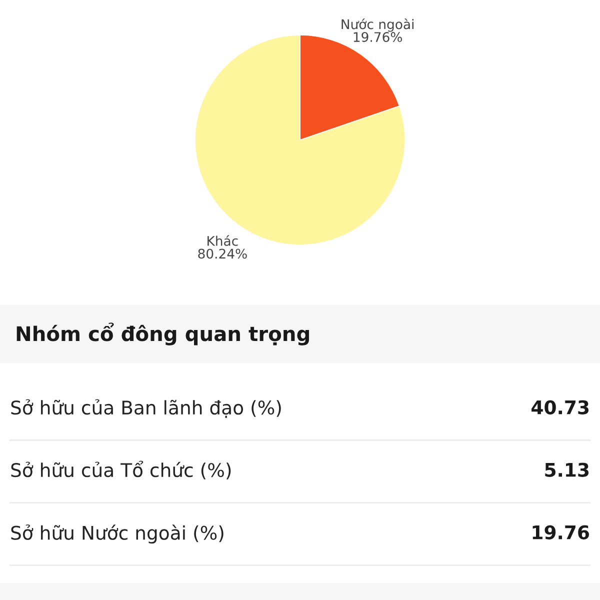  Describe the element at coordinates (567, 469) in the screenshot. I see `data-label: 5.13` at that location.